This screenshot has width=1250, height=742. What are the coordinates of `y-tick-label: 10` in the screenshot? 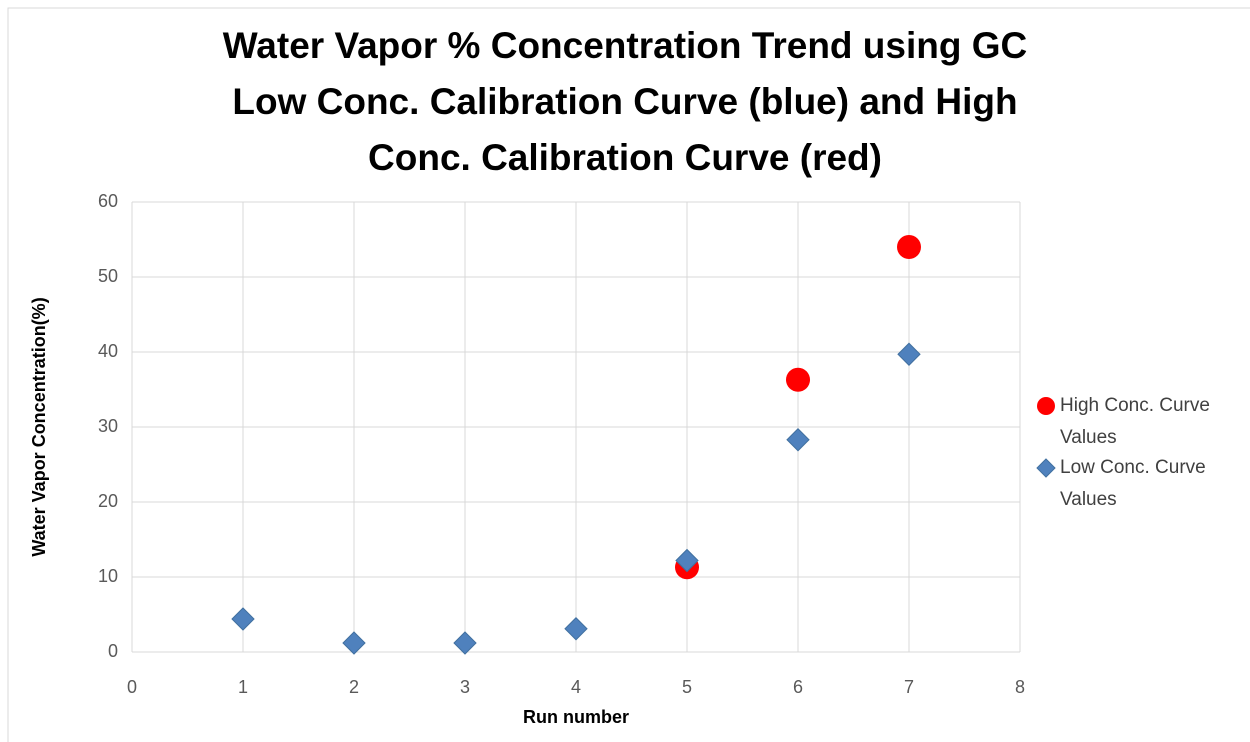 It's located at (108, 576).